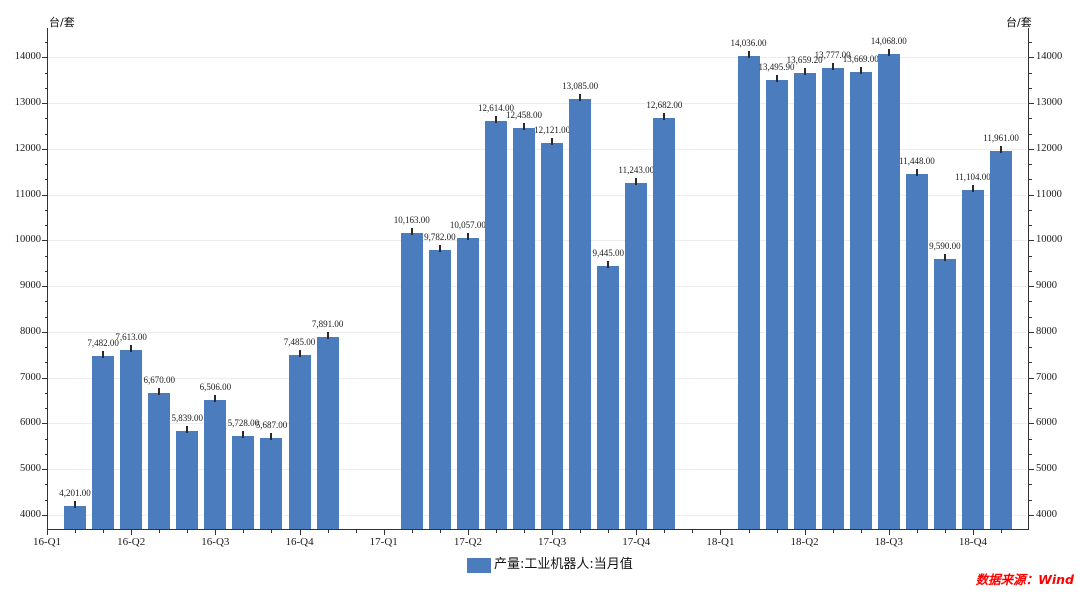  I want to click on y-tick-label: 8000, so click(30, 331).